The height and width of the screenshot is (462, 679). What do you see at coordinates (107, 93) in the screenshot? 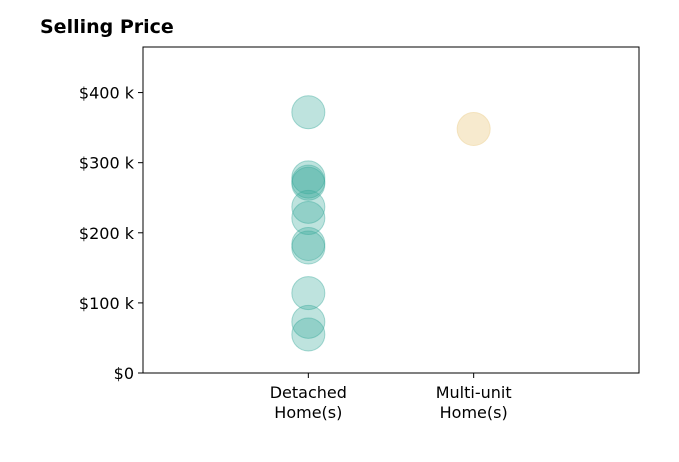
I see `y-tick-label: $400 k` at bounding box center [107, 93].